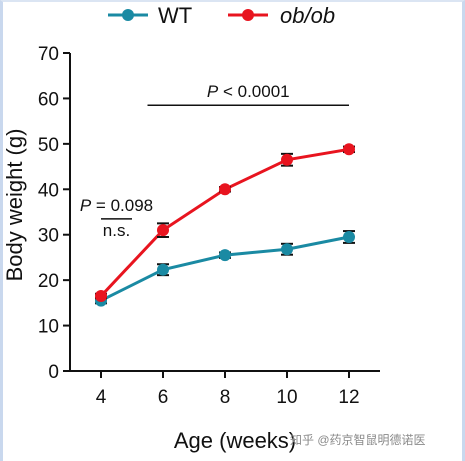  What do you see at coordinates (48, 99) in the screenshot?
I see `y-tick-label: 60` at bounding box center [48, 99].